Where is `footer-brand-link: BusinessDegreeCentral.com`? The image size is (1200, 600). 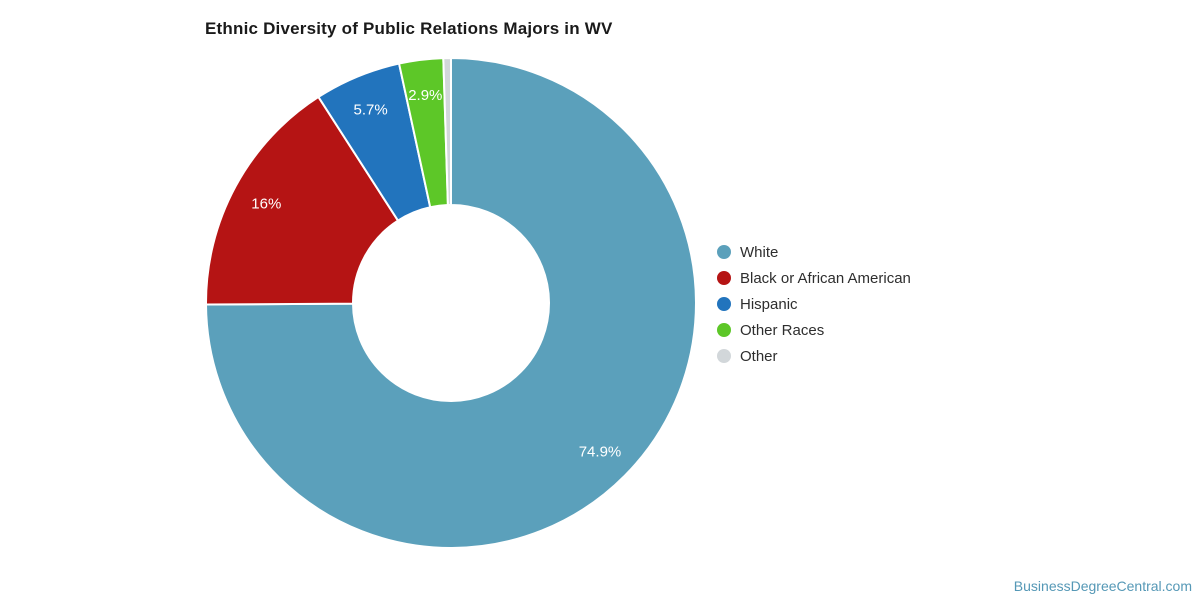 footer-brand-link: BusinessDegreeCentral.com is located at coordinates (1102, 586).